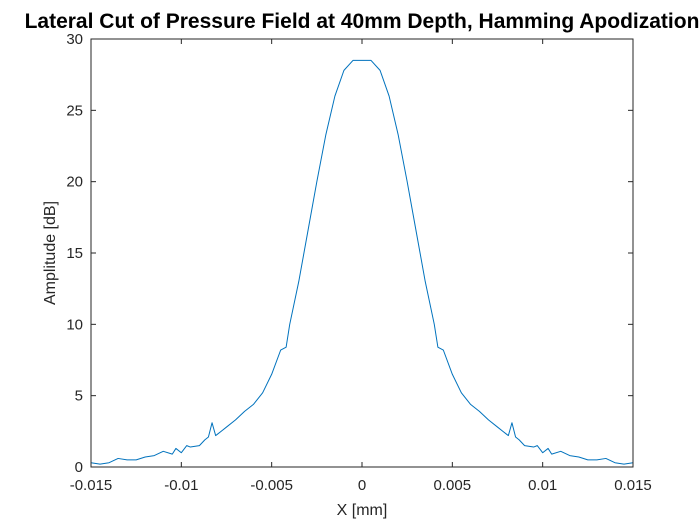 Image resolution: width=700 pixels, height=525 pixels. Describe the element at coordinates (79, 396) in the screenshot. I see `y-tick-label: 5` at that location.